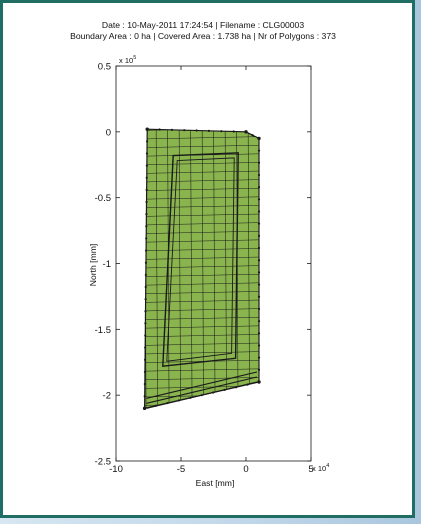 The height and width of the screenshot is (524, 421). I want to click on x-tick-label: -5, so click(181, 469).